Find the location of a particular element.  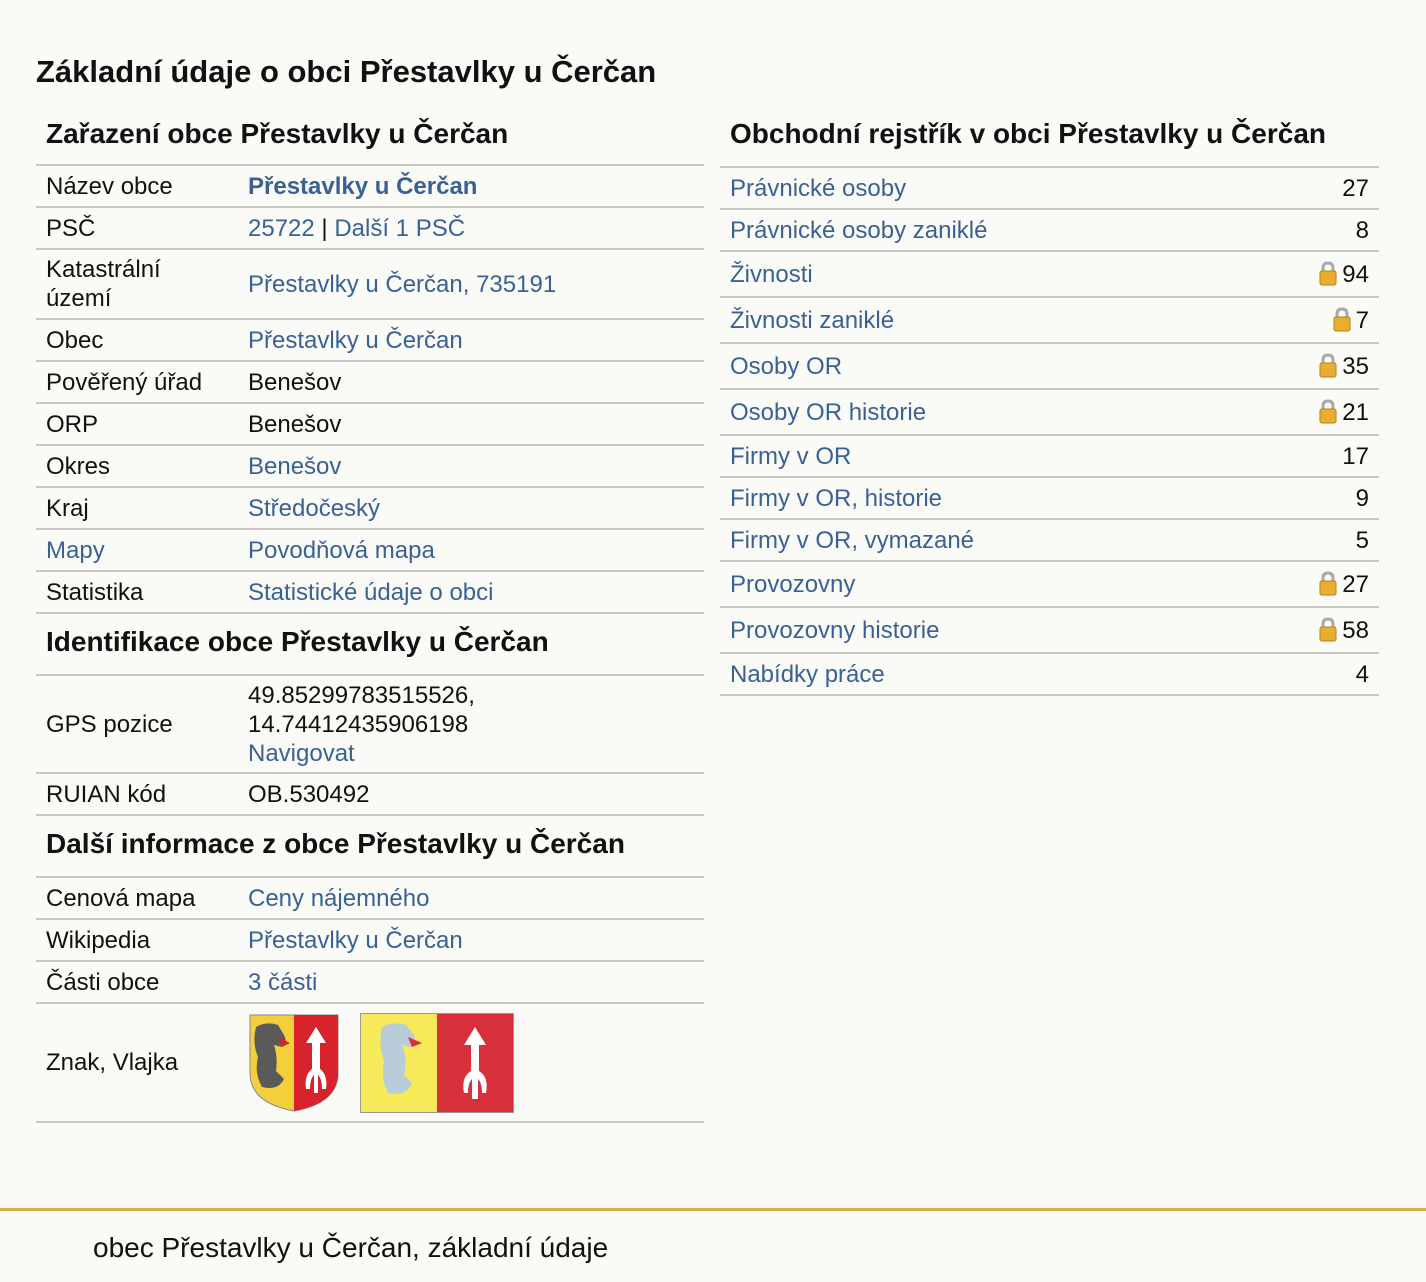

row-key-name: Název obce is located at coordinates (137, 187).